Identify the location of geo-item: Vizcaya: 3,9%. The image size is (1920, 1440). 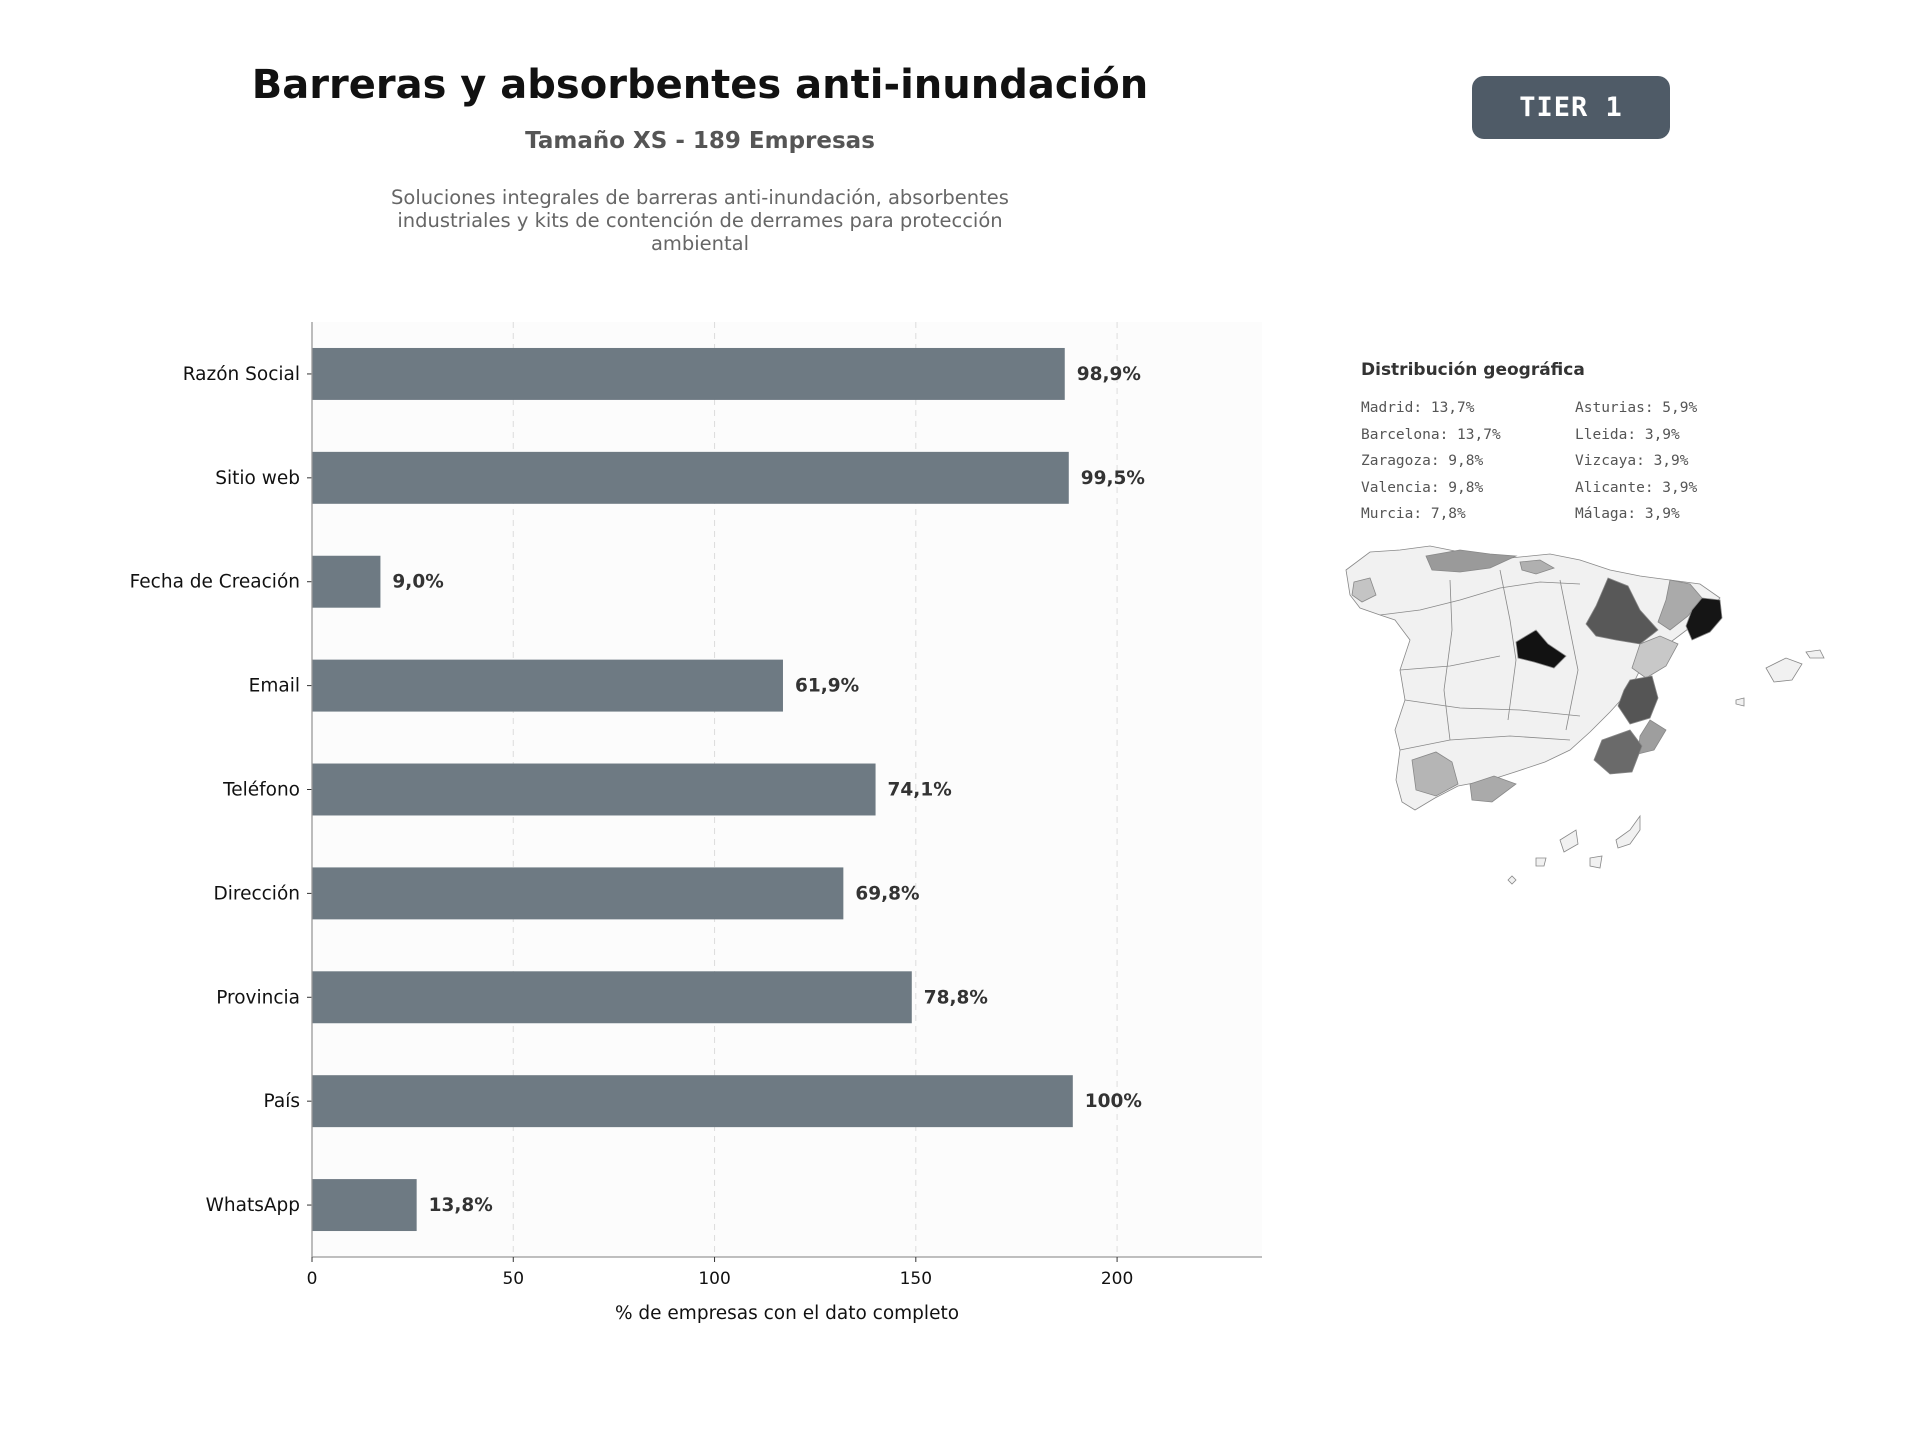
(1632, 461).